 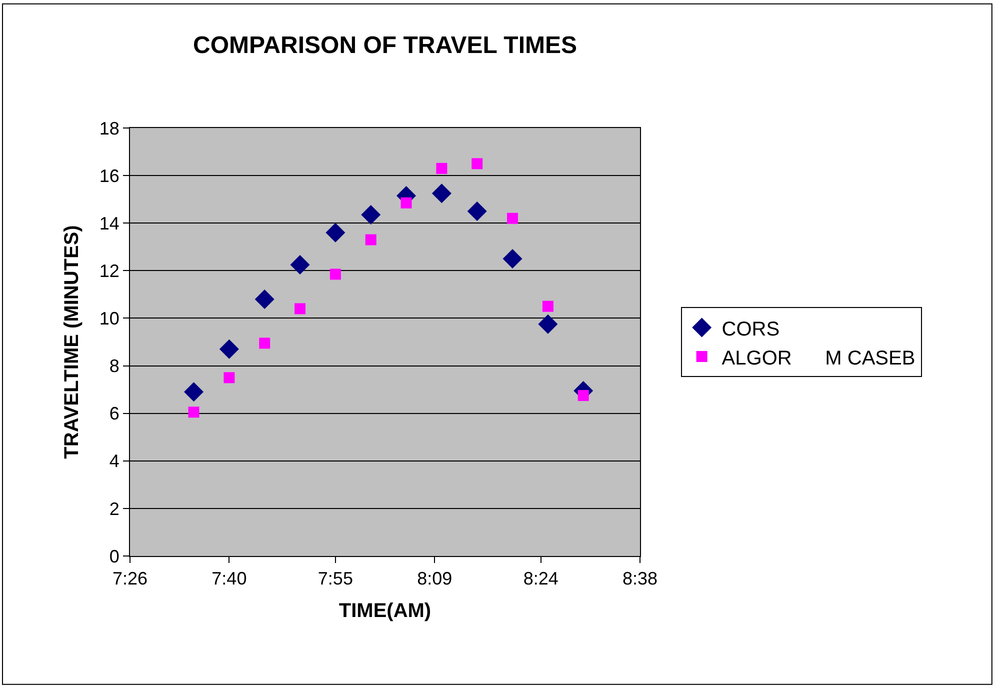 What do you see at coordinates (114, 508) in the screenshot?
I see `y-tick-label: 2` at bounding box center [114, 508].